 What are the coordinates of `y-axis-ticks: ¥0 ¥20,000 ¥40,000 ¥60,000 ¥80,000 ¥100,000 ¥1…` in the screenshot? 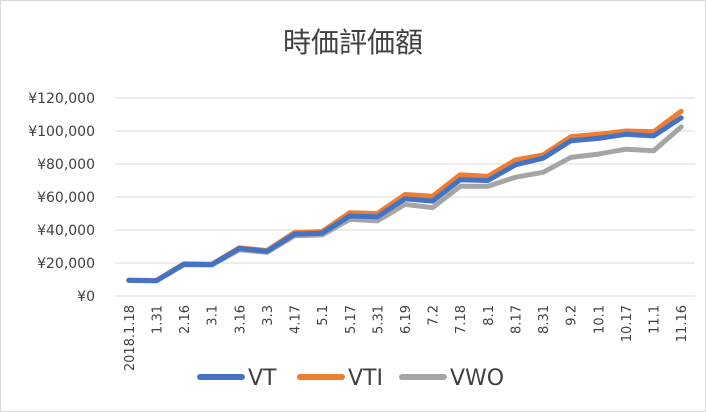 It's located at (61, 198).